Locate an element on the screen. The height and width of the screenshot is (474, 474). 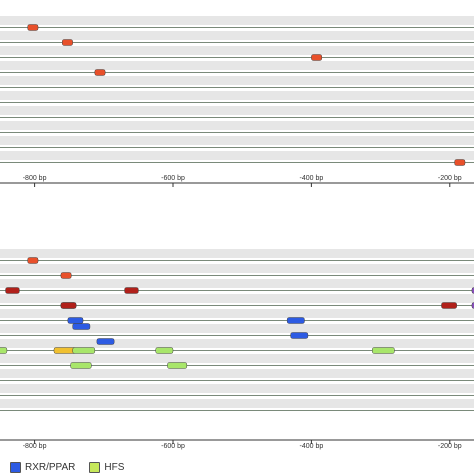
legend-label-hfs: HFS is located at coordinates (114, 467).